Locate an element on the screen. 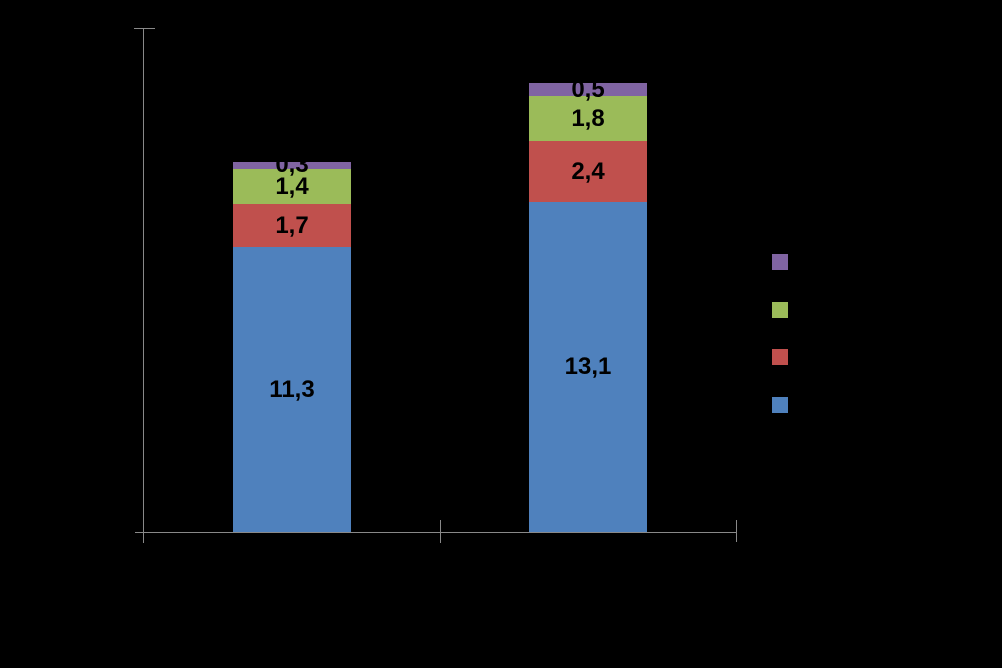  x-axis-right-tick is located at coordinates (736, 531).